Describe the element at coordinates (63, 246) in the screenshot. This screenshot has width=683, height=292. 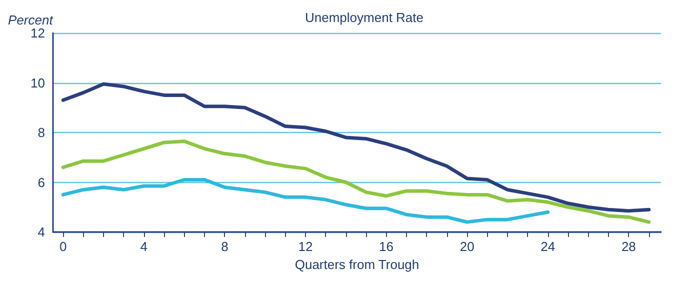
I see `x-tick-label: 0` at that location.